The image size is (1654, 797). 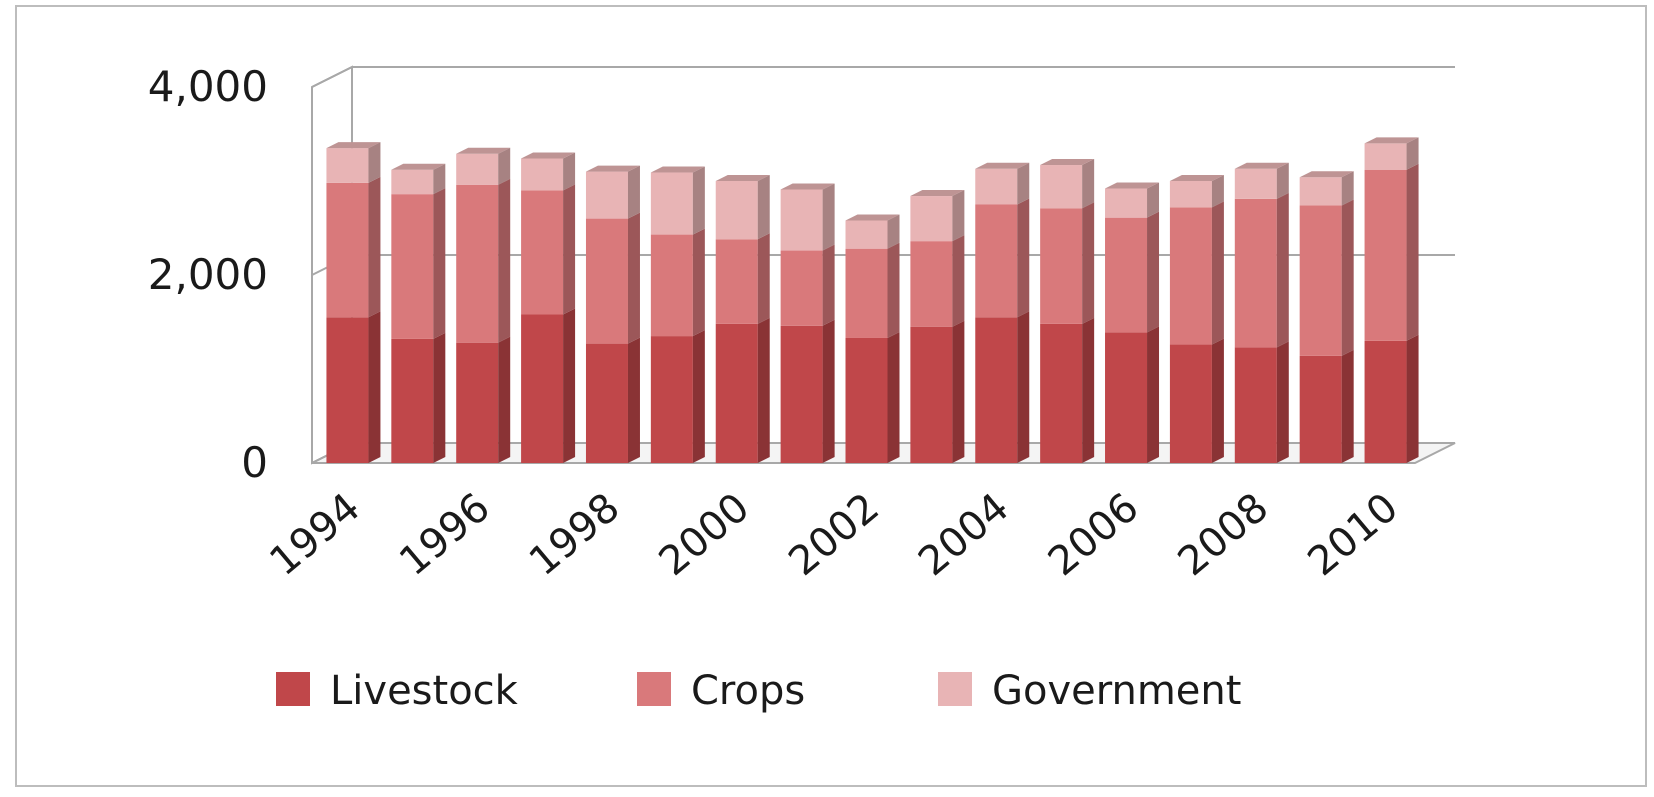 I want to click on bar-crops-1994-side, so click(x=374, y=247).